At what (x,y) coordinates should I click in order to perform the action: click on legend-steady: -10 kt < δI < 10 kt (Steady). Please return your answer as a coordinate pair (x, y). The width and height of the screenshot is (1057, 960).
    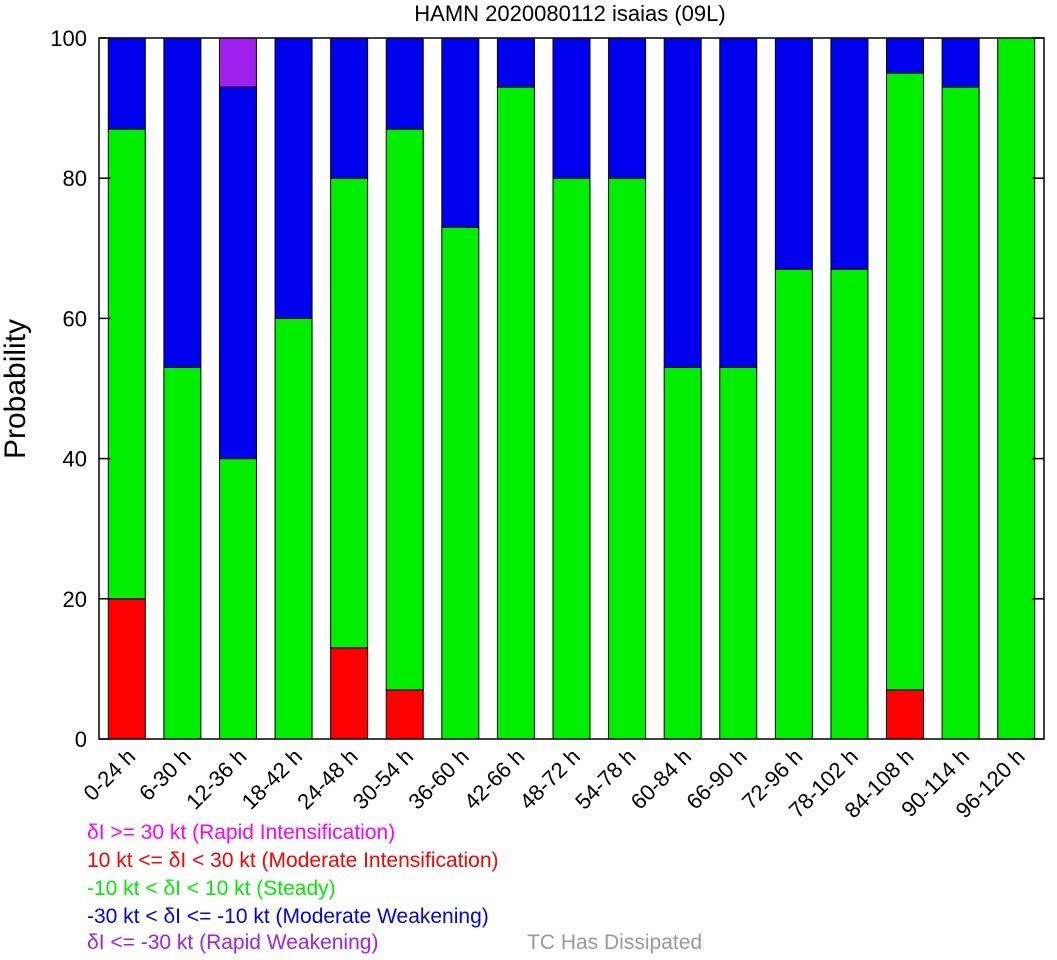
    Looking at the image, I should click on (211, 888).